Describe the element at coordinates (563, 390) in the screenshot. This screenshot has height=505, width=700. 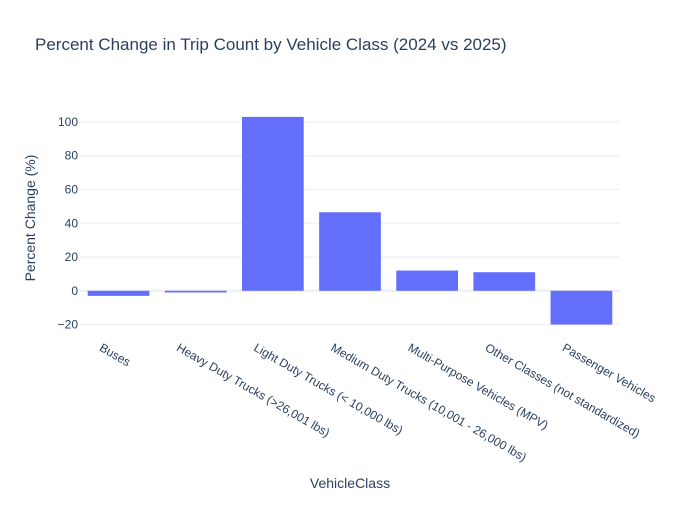
I see `x-tick-label: Other Classes (not standardized)` at that location.